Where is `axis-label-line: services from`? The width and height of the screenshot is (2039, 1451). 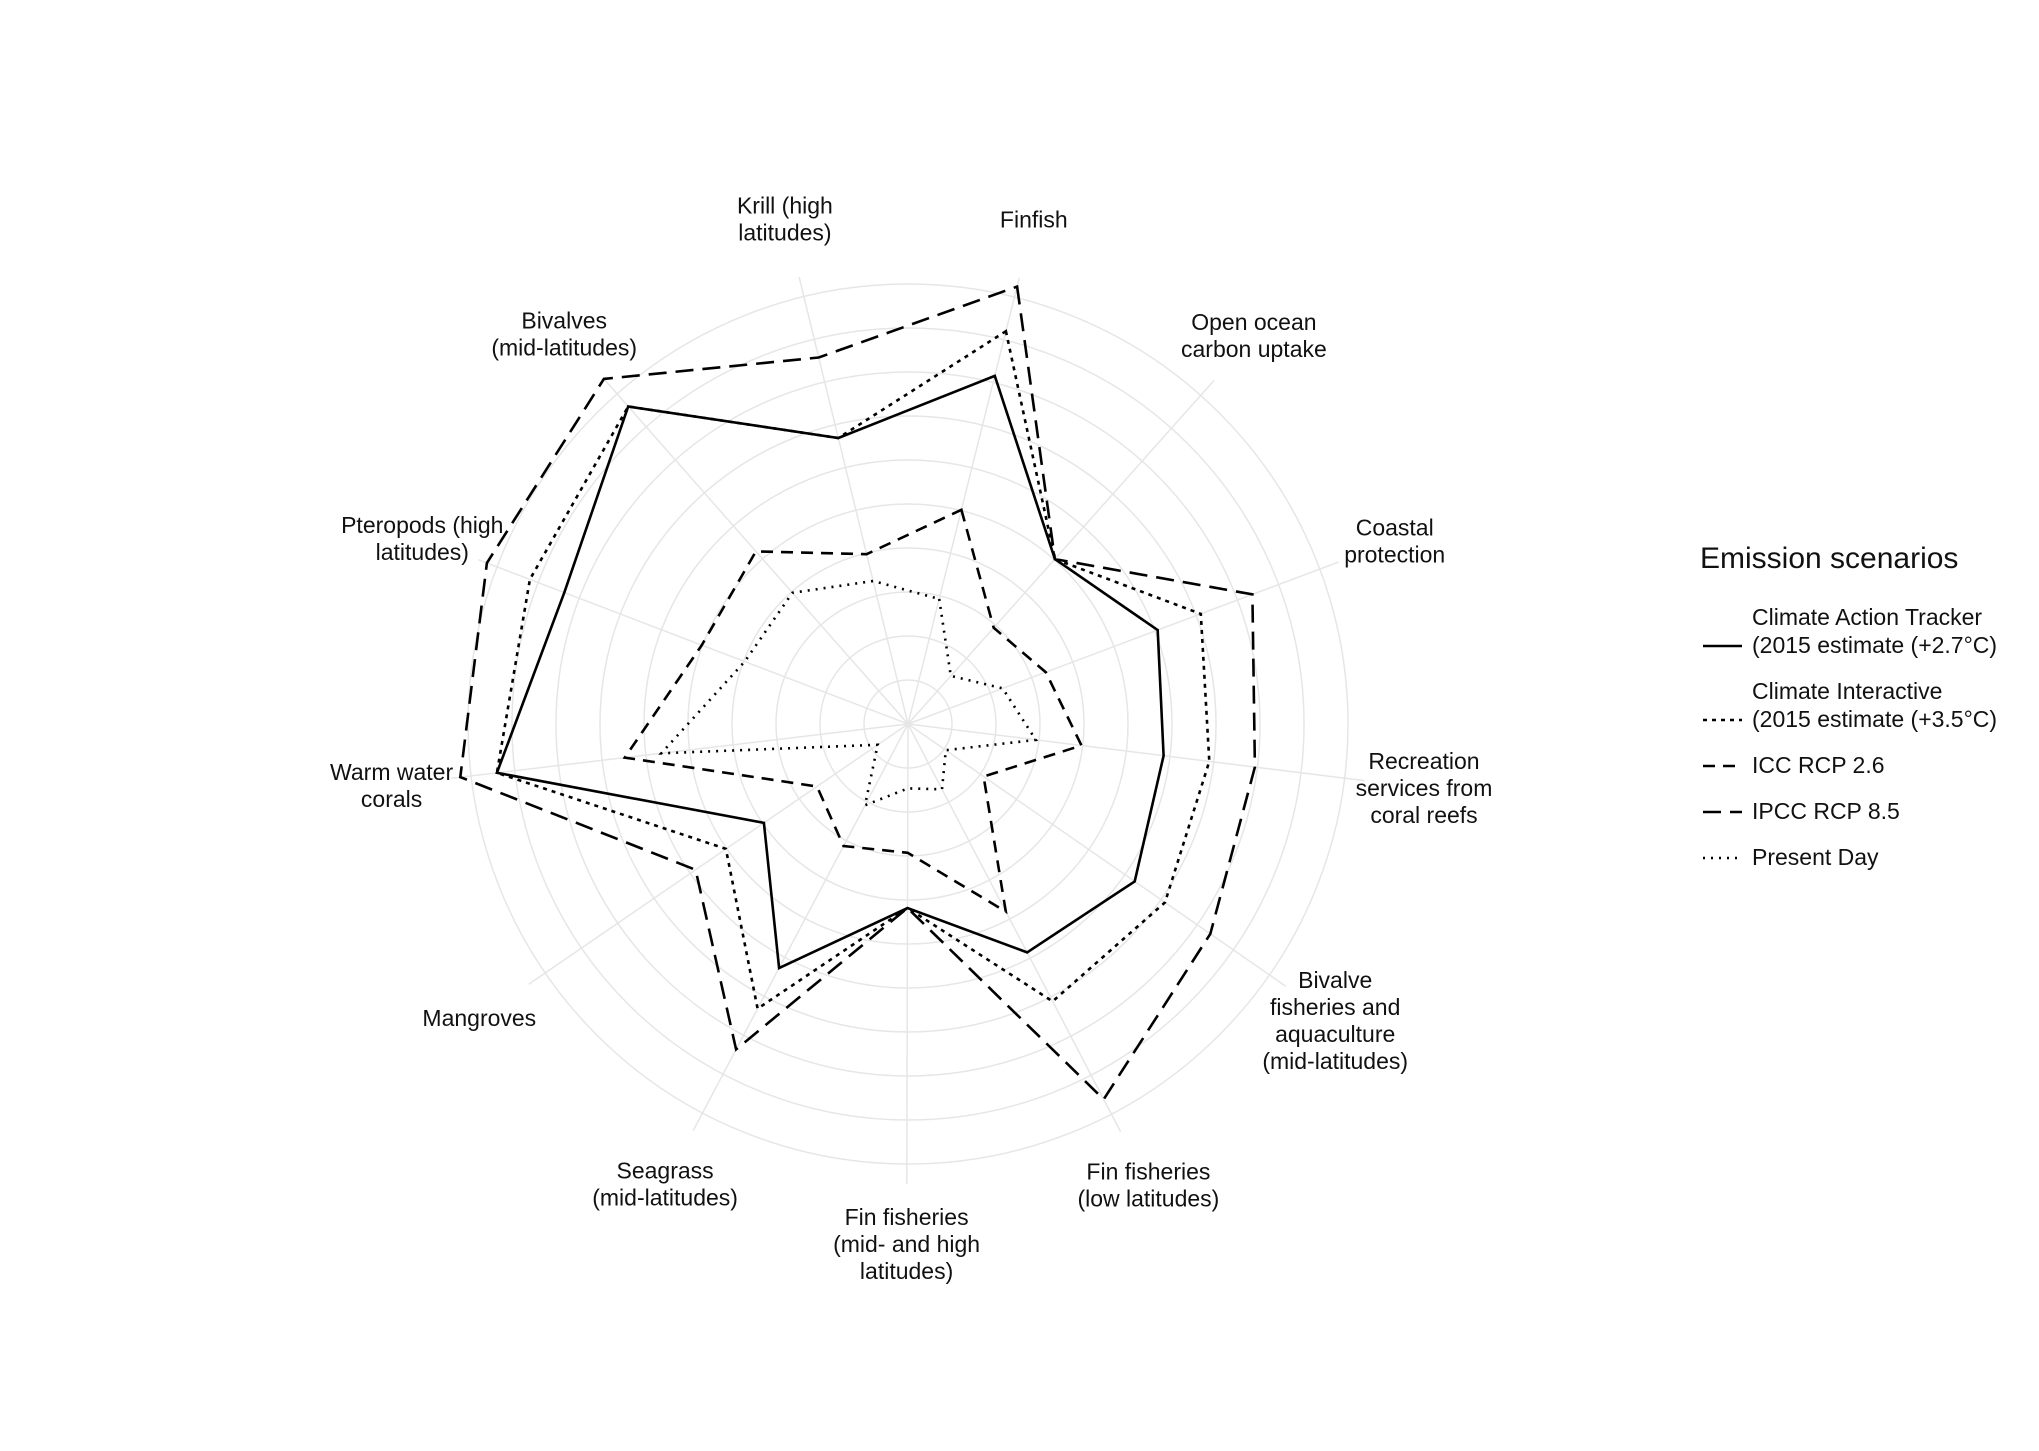
axis-label-line: services from is located at coordinates (1424, 788).